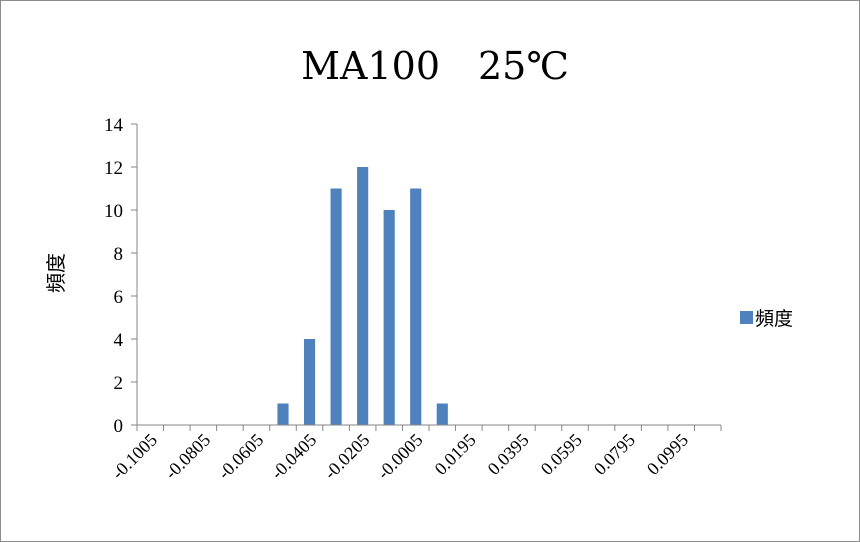  Describe the element at coordinates (508, 454) in the screenshot. I see `x-tick-label: 0.0395` at that location.